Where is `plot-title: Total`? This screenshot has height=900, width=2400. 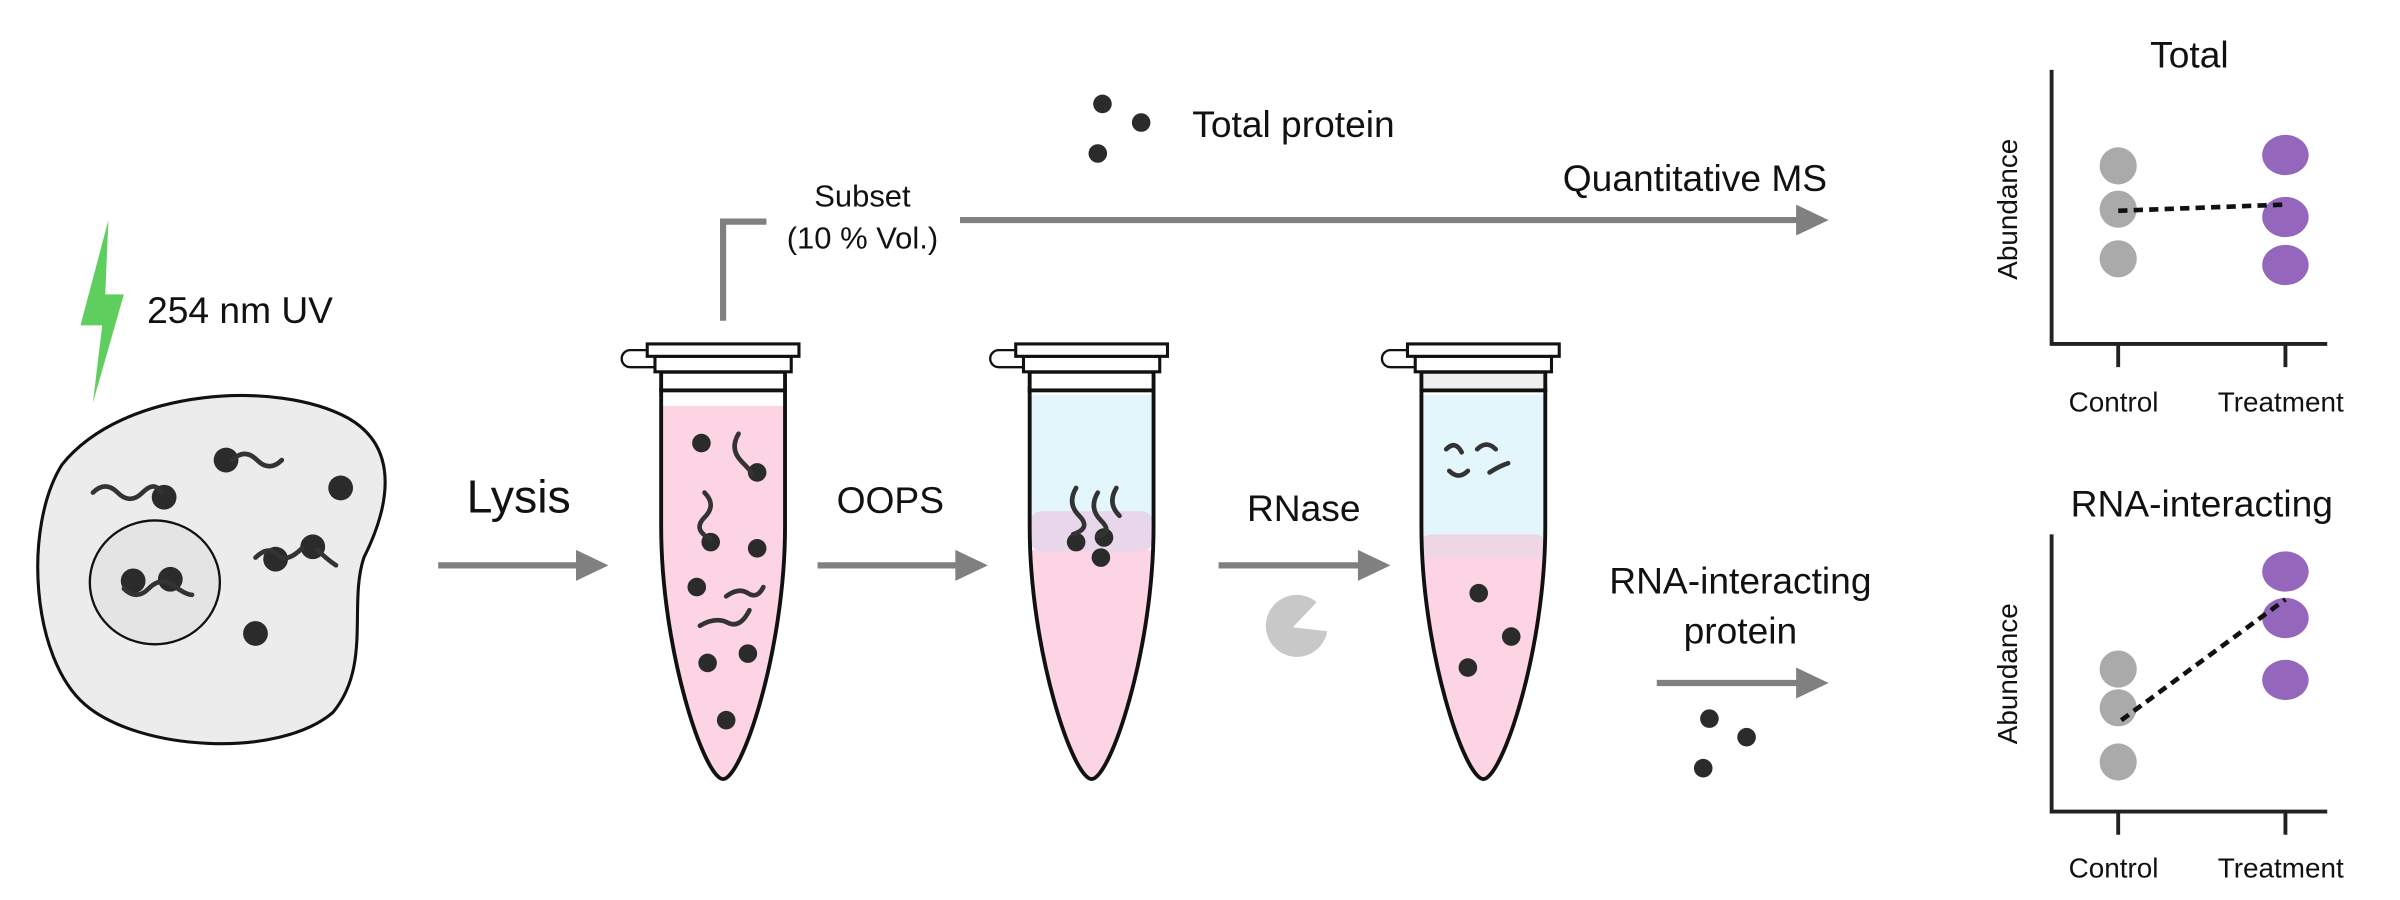
plot-title: Total is located at coordinates (2189, 54).